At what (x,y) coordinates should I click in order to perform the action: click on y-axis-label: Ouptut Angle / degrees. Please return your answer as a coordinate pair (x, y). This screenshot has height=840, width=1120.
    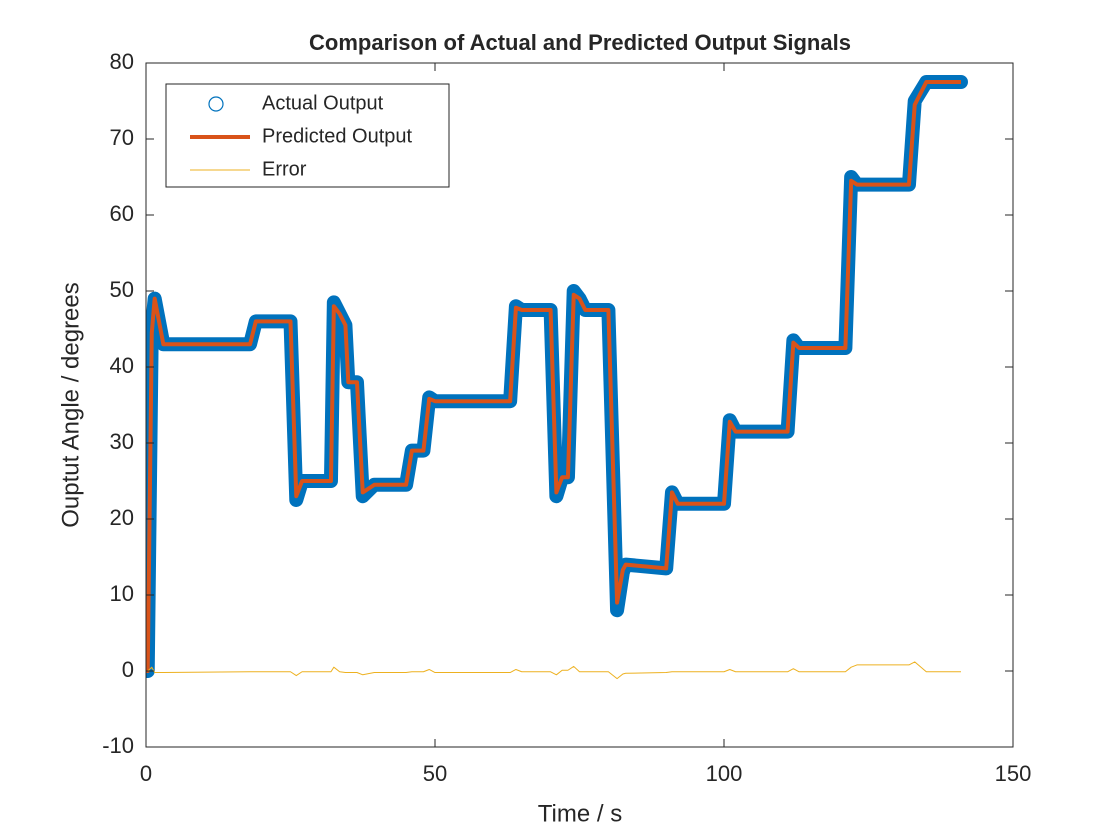
    Looking at the image, I should click on (70, 405).